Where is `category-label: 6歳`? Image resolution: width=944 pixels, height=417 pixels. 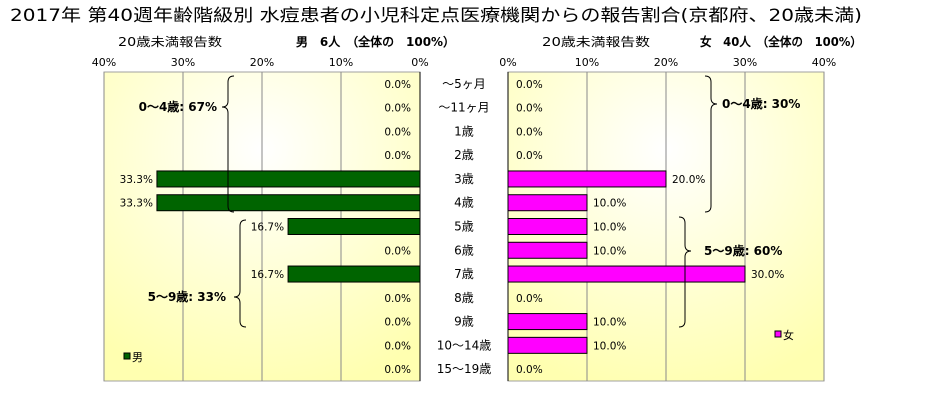 category-label: 6歳 is located at coordinates (464, 250).